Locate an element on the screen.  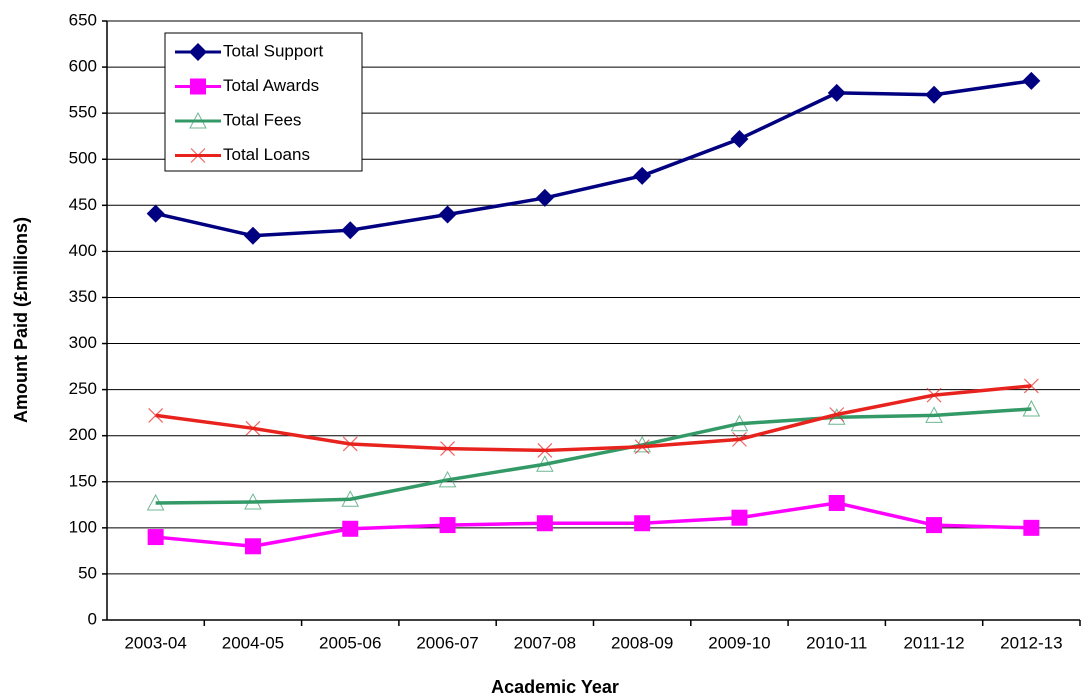
y-tick-label: 300 is located at coordinates (83, 342).